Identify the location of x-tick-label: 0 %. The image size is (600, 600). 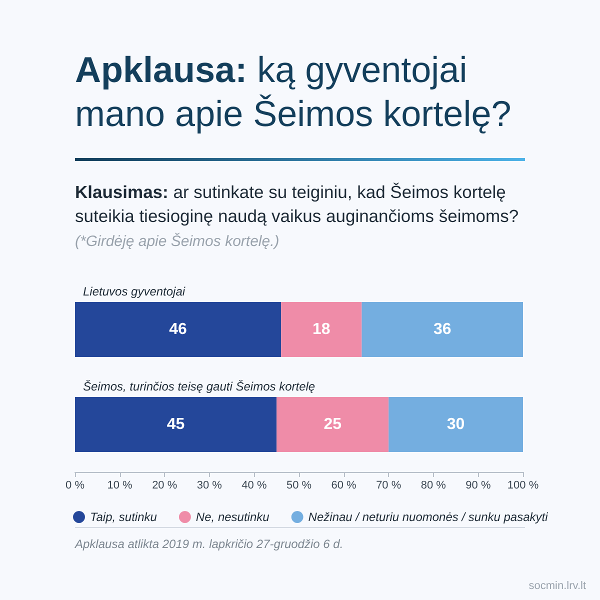
(75, 486).